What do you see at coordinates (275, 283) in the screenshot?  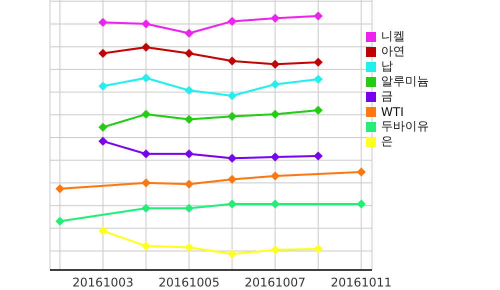 I see `x-tick-label: 20161007` at bounding box center [275, 283].